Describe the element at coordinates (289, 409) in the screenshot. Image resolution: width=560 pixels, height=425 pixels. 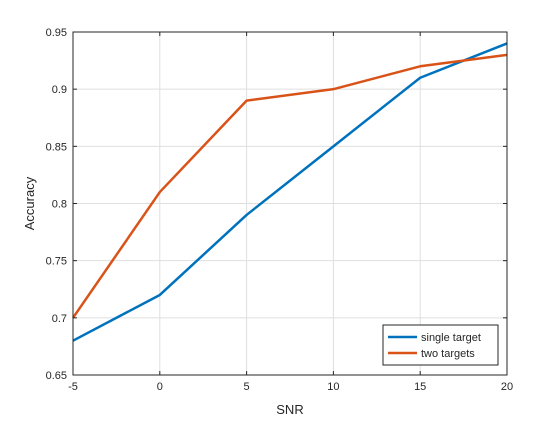
I see `x-axis-label: SNR` at that location.